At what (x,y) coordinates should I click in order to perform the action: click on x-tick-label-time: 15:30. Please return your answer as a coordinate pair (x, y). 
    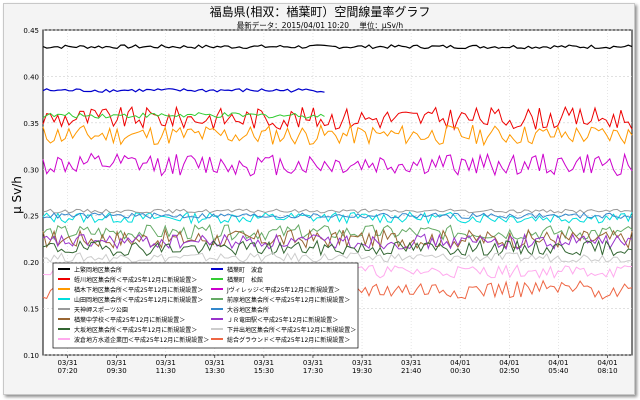
    Looking at the image, I should click on (264, 371).